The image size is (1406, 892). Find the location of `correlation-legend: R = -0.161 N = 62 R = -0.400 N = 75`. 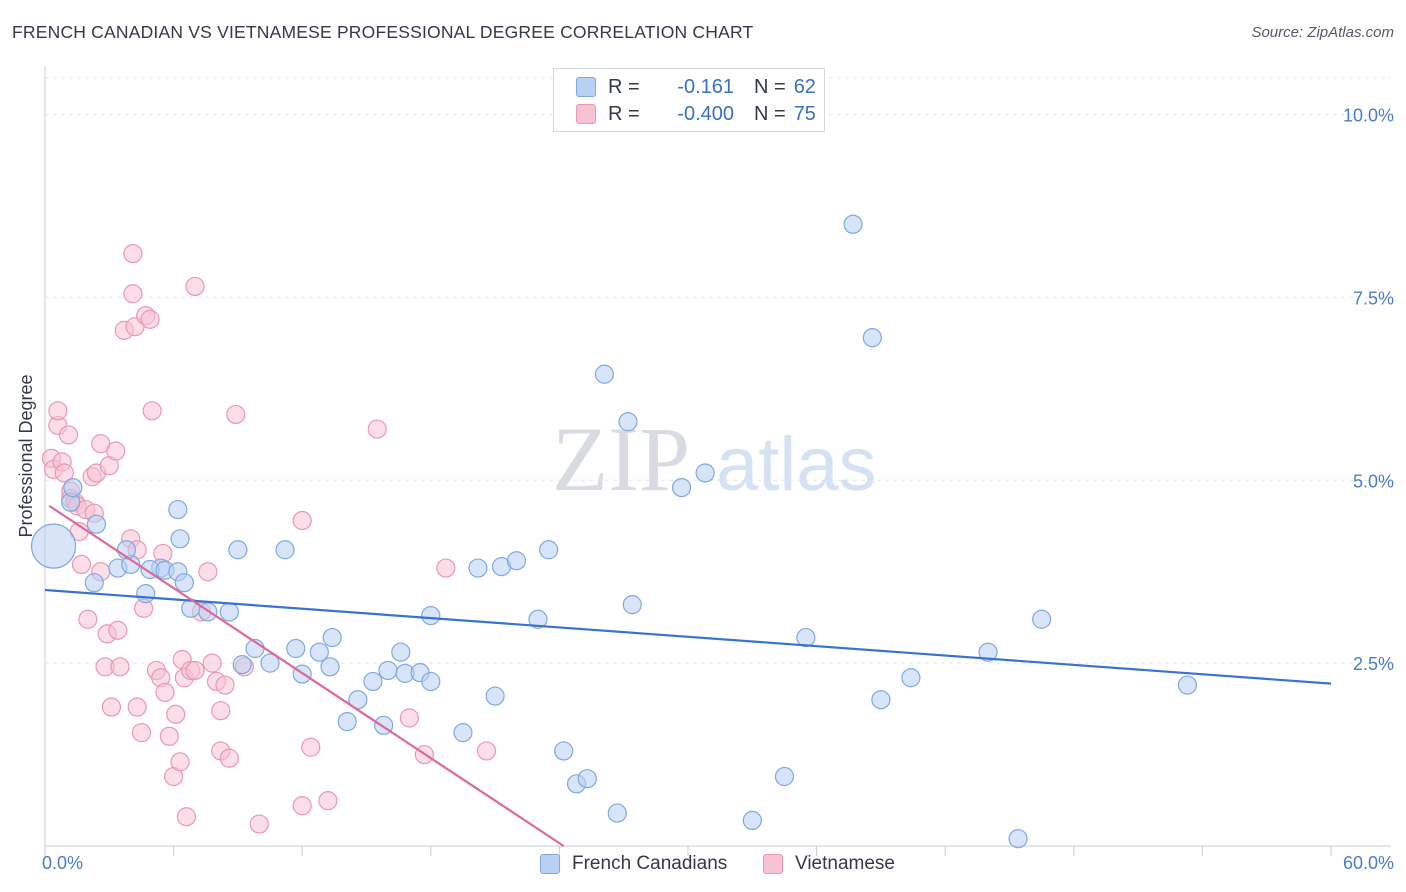

correlation-legend: R = -0.161 N = 62 R = -0.400 N = 75 is located at coordinates (689, 100).